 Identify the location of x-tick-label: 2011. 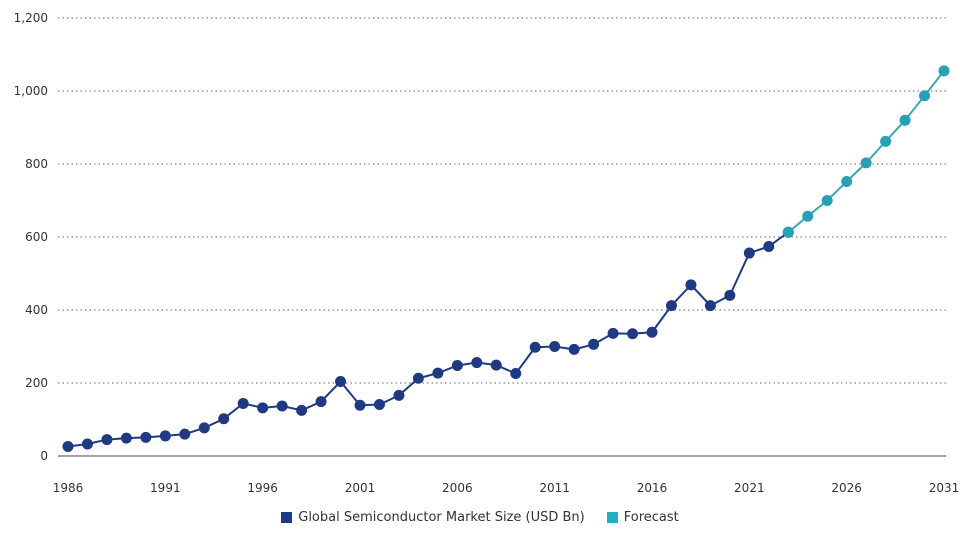
(554, 488).